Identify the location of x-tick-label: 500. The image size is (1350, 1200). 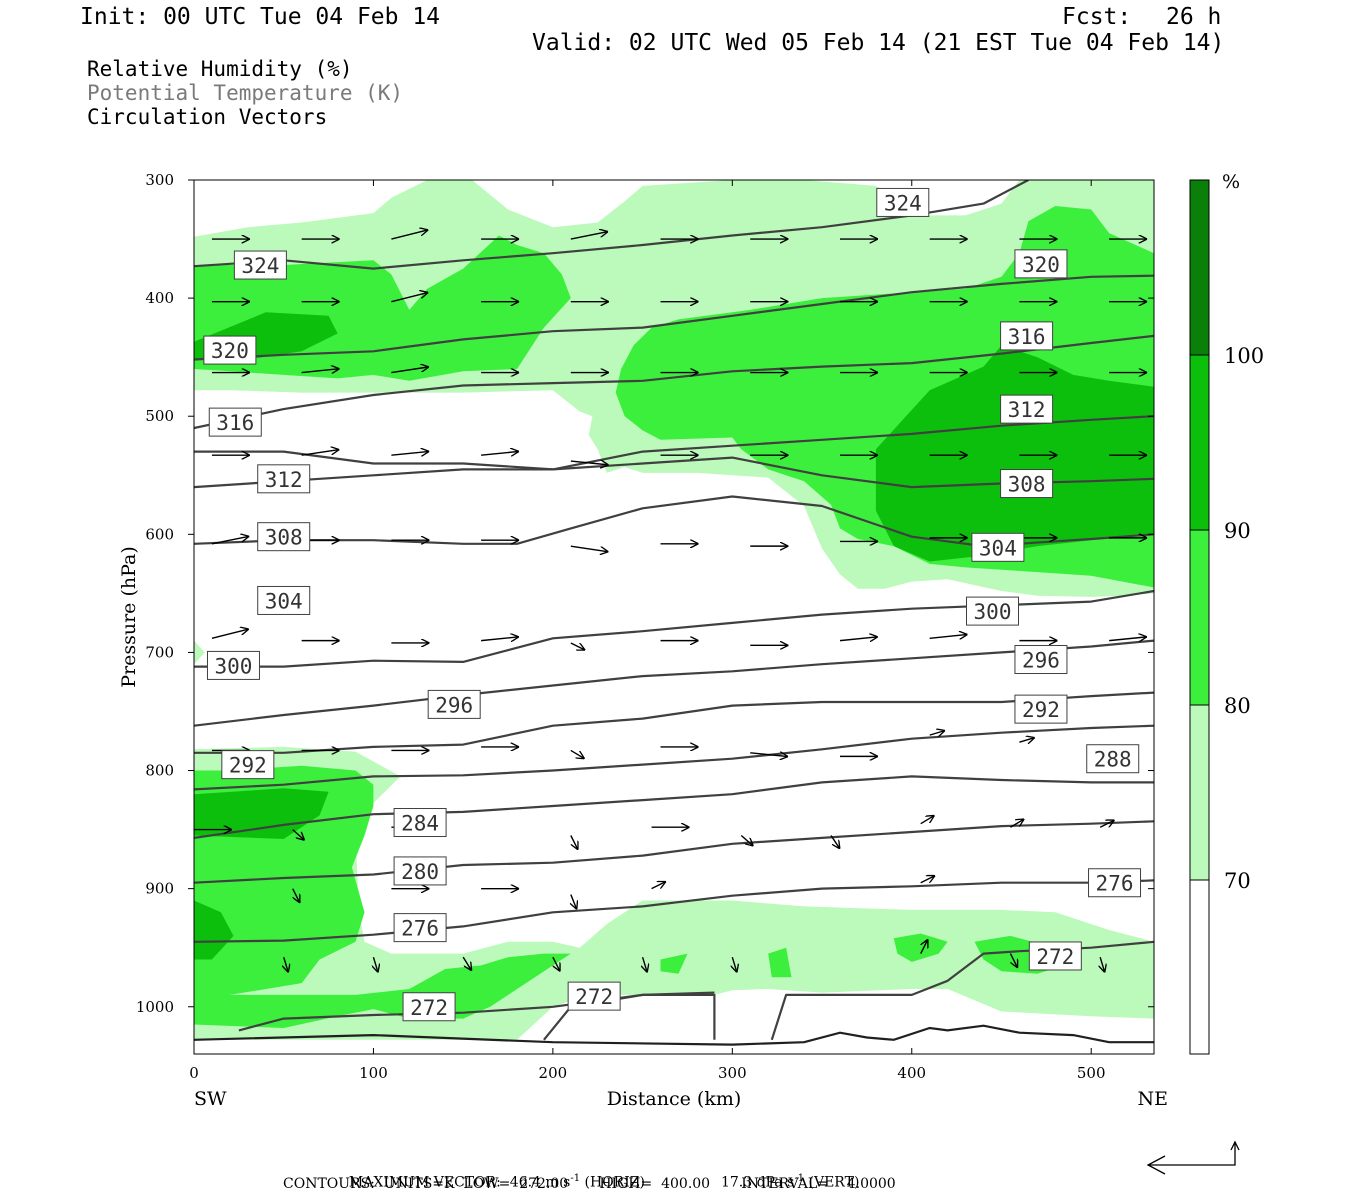
(1091, 1073).